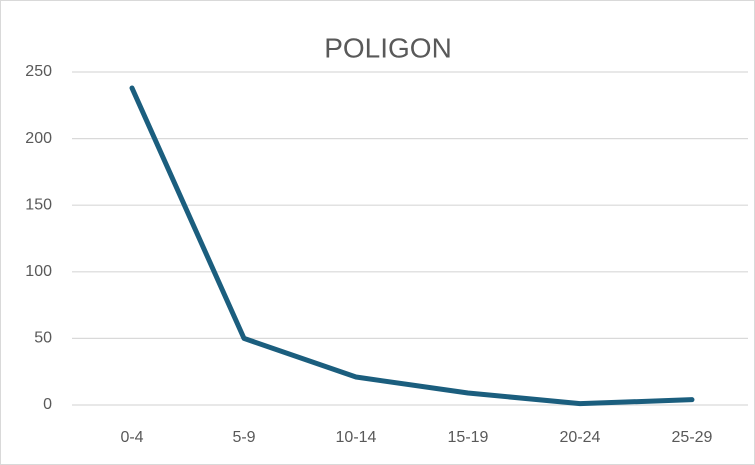 Image resolution: width=755 pixels, height=465 pixels. I want to click on x-tick-label: 10-14, so click(356, 437).